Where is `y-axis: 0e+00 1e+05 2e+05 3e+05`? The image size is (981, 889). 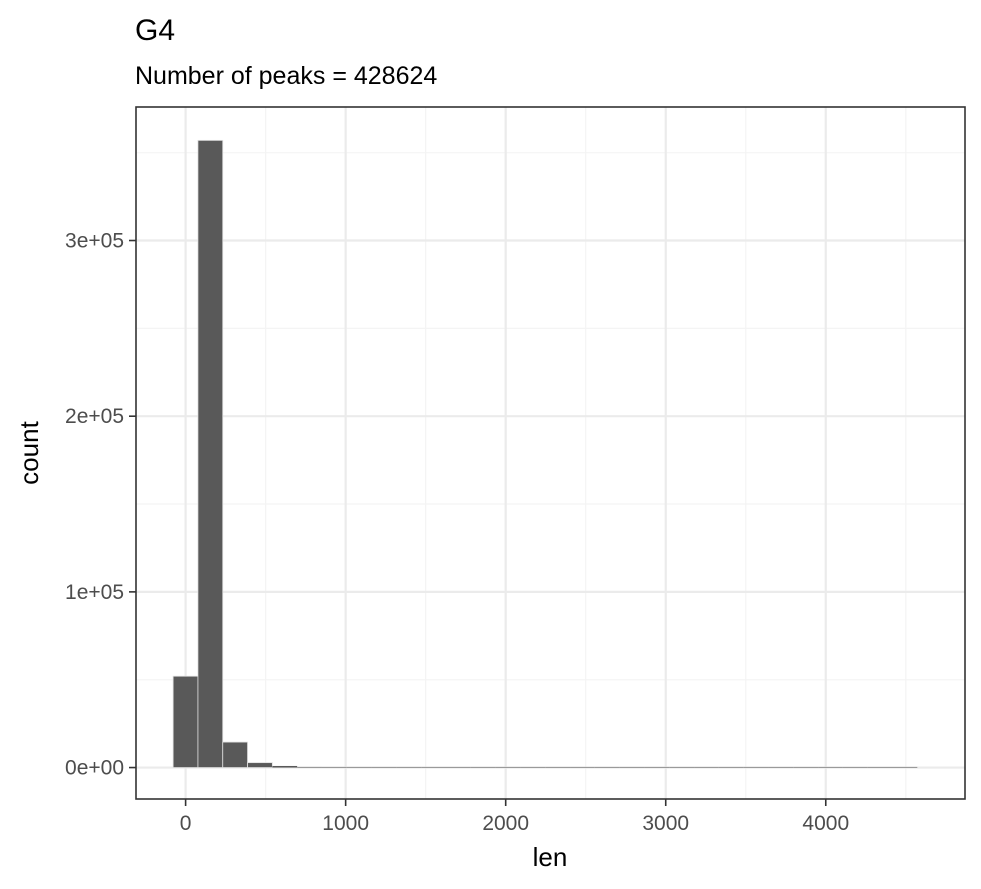
y-axis: 0e+00 1e+05 2e+05 3e+05 is located at coordinates (100, 505).